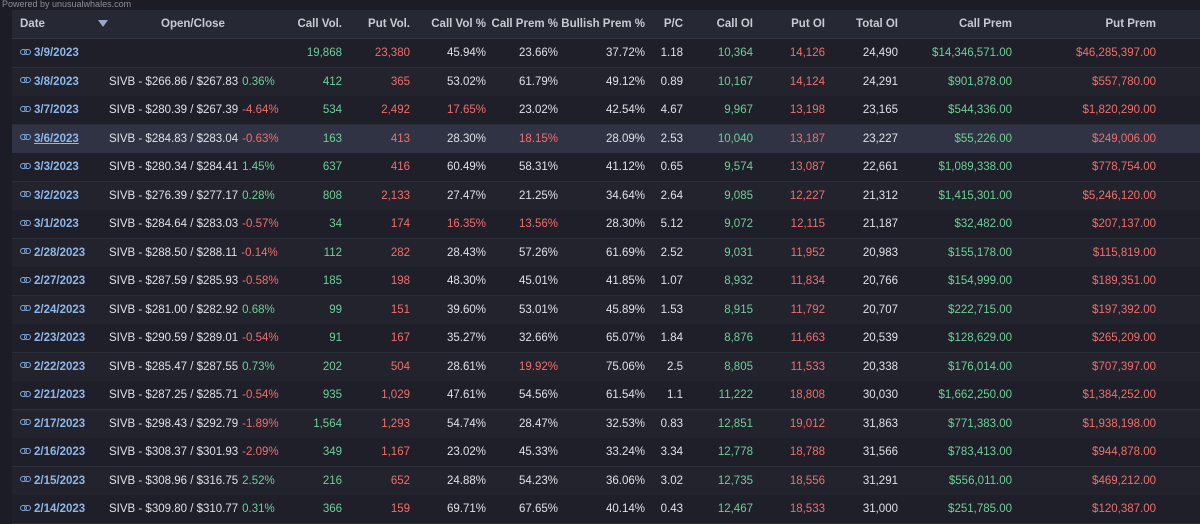 This screenshot has height=524, width=1200. Describe the element at coordinates (194, 452) in the screenshot. I see `open-close-cell: SIVB - $308.37 / $301.93 -2.09%` at that location.